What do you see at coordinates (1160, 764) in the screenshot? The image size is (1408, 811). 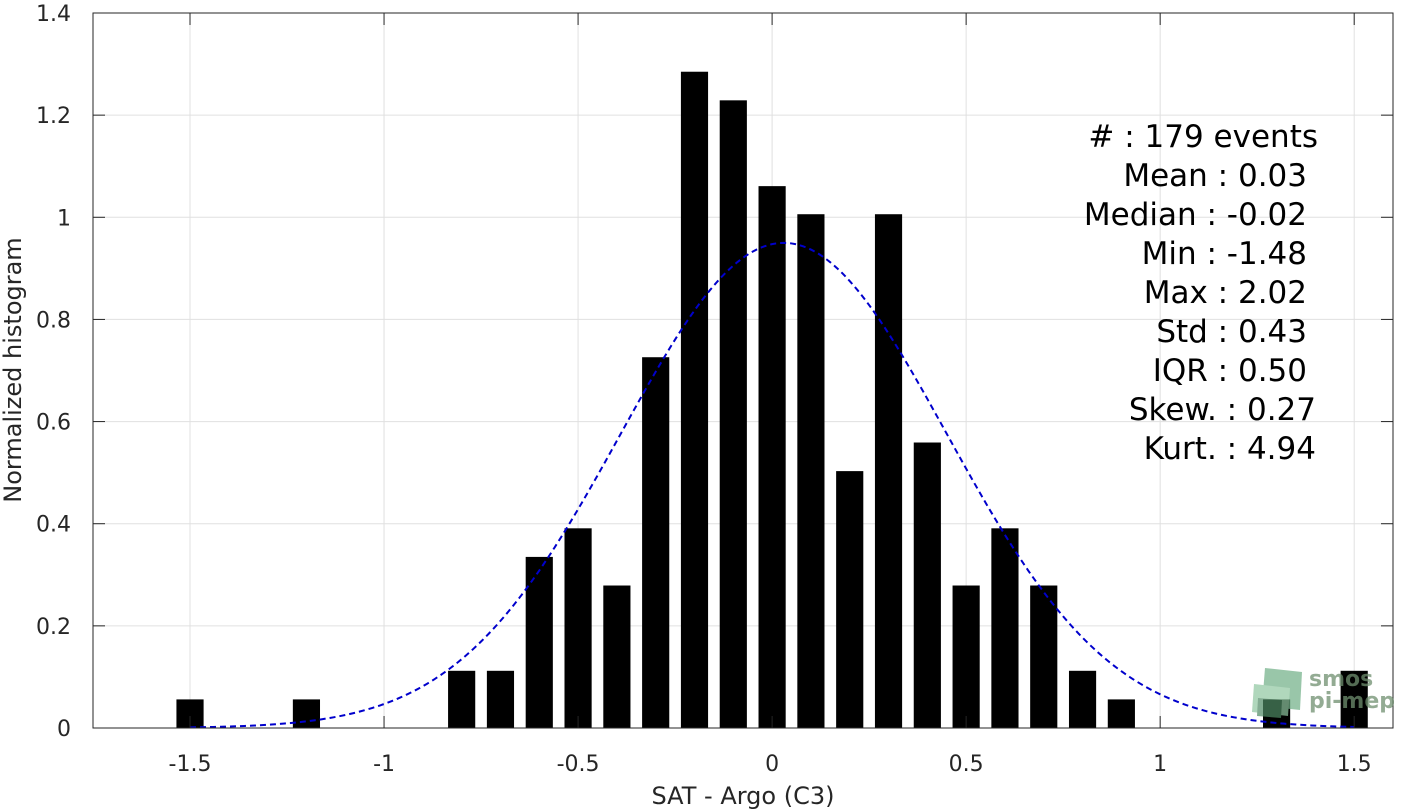 I see `x-tick-label: 1` at bounding box center [1160, 764].